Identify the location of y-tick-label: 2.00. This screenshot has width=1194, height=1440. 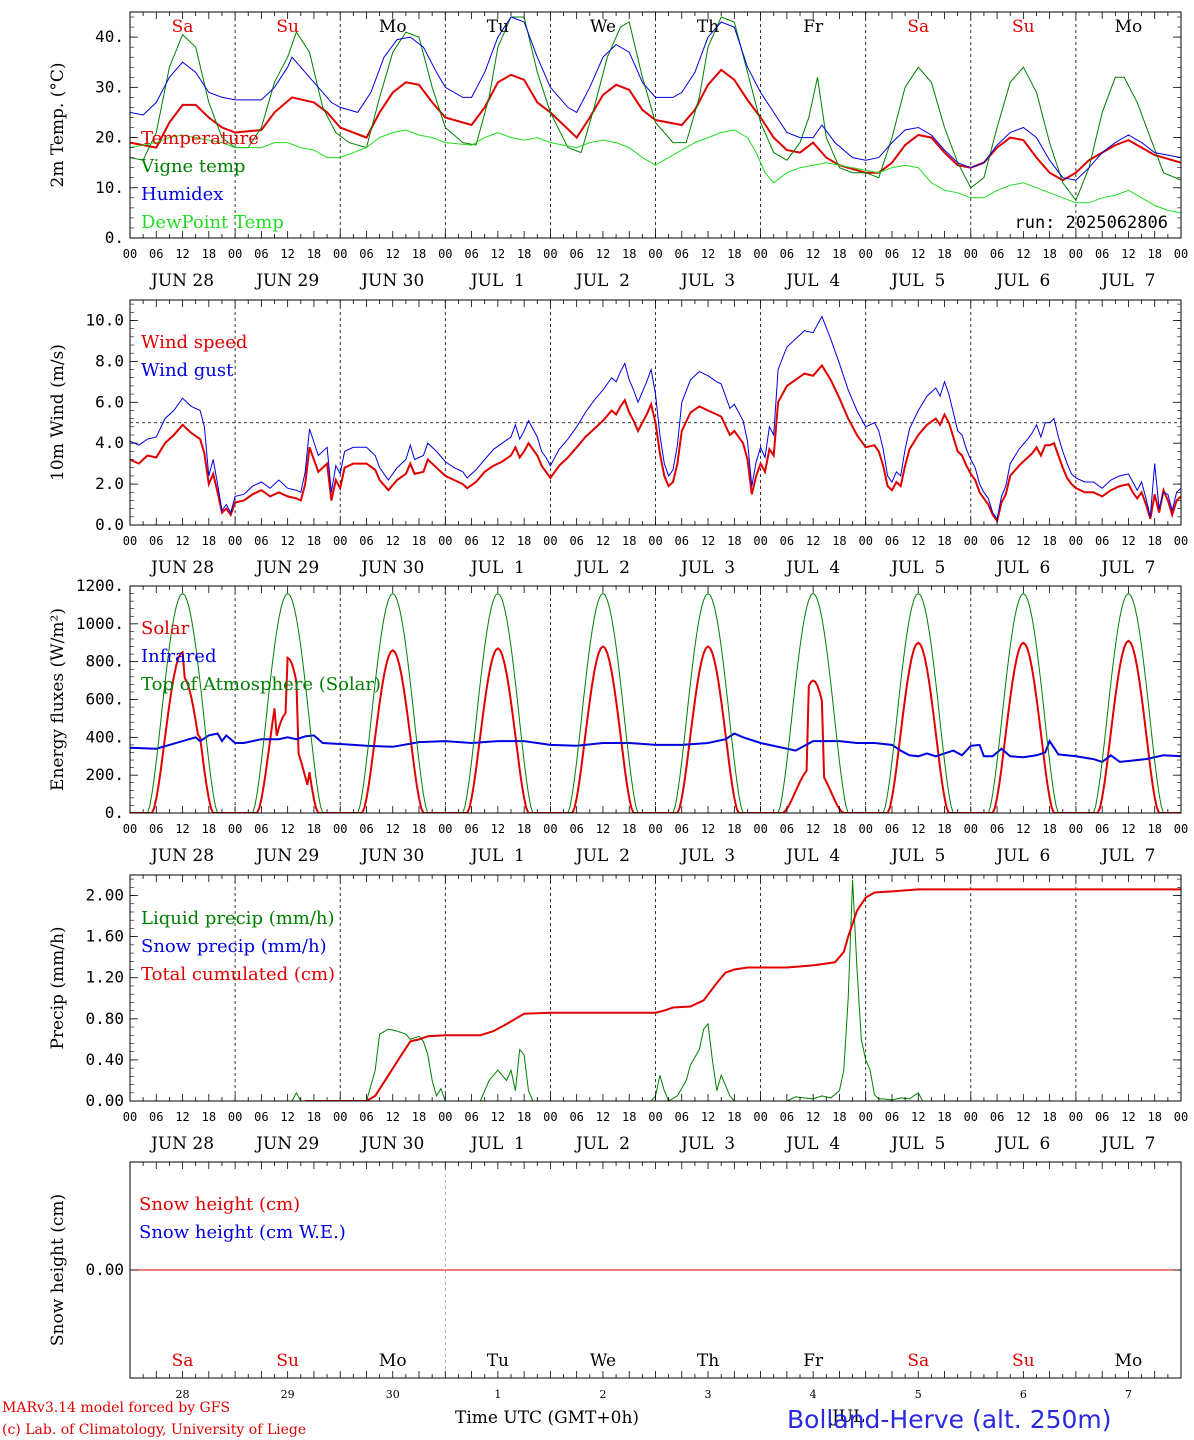
(104, 895).